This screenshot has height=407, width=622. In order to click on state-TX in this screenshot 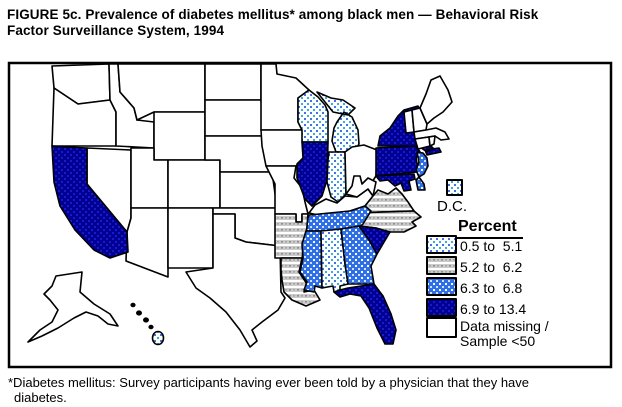, I will do `click(235, 280)`.